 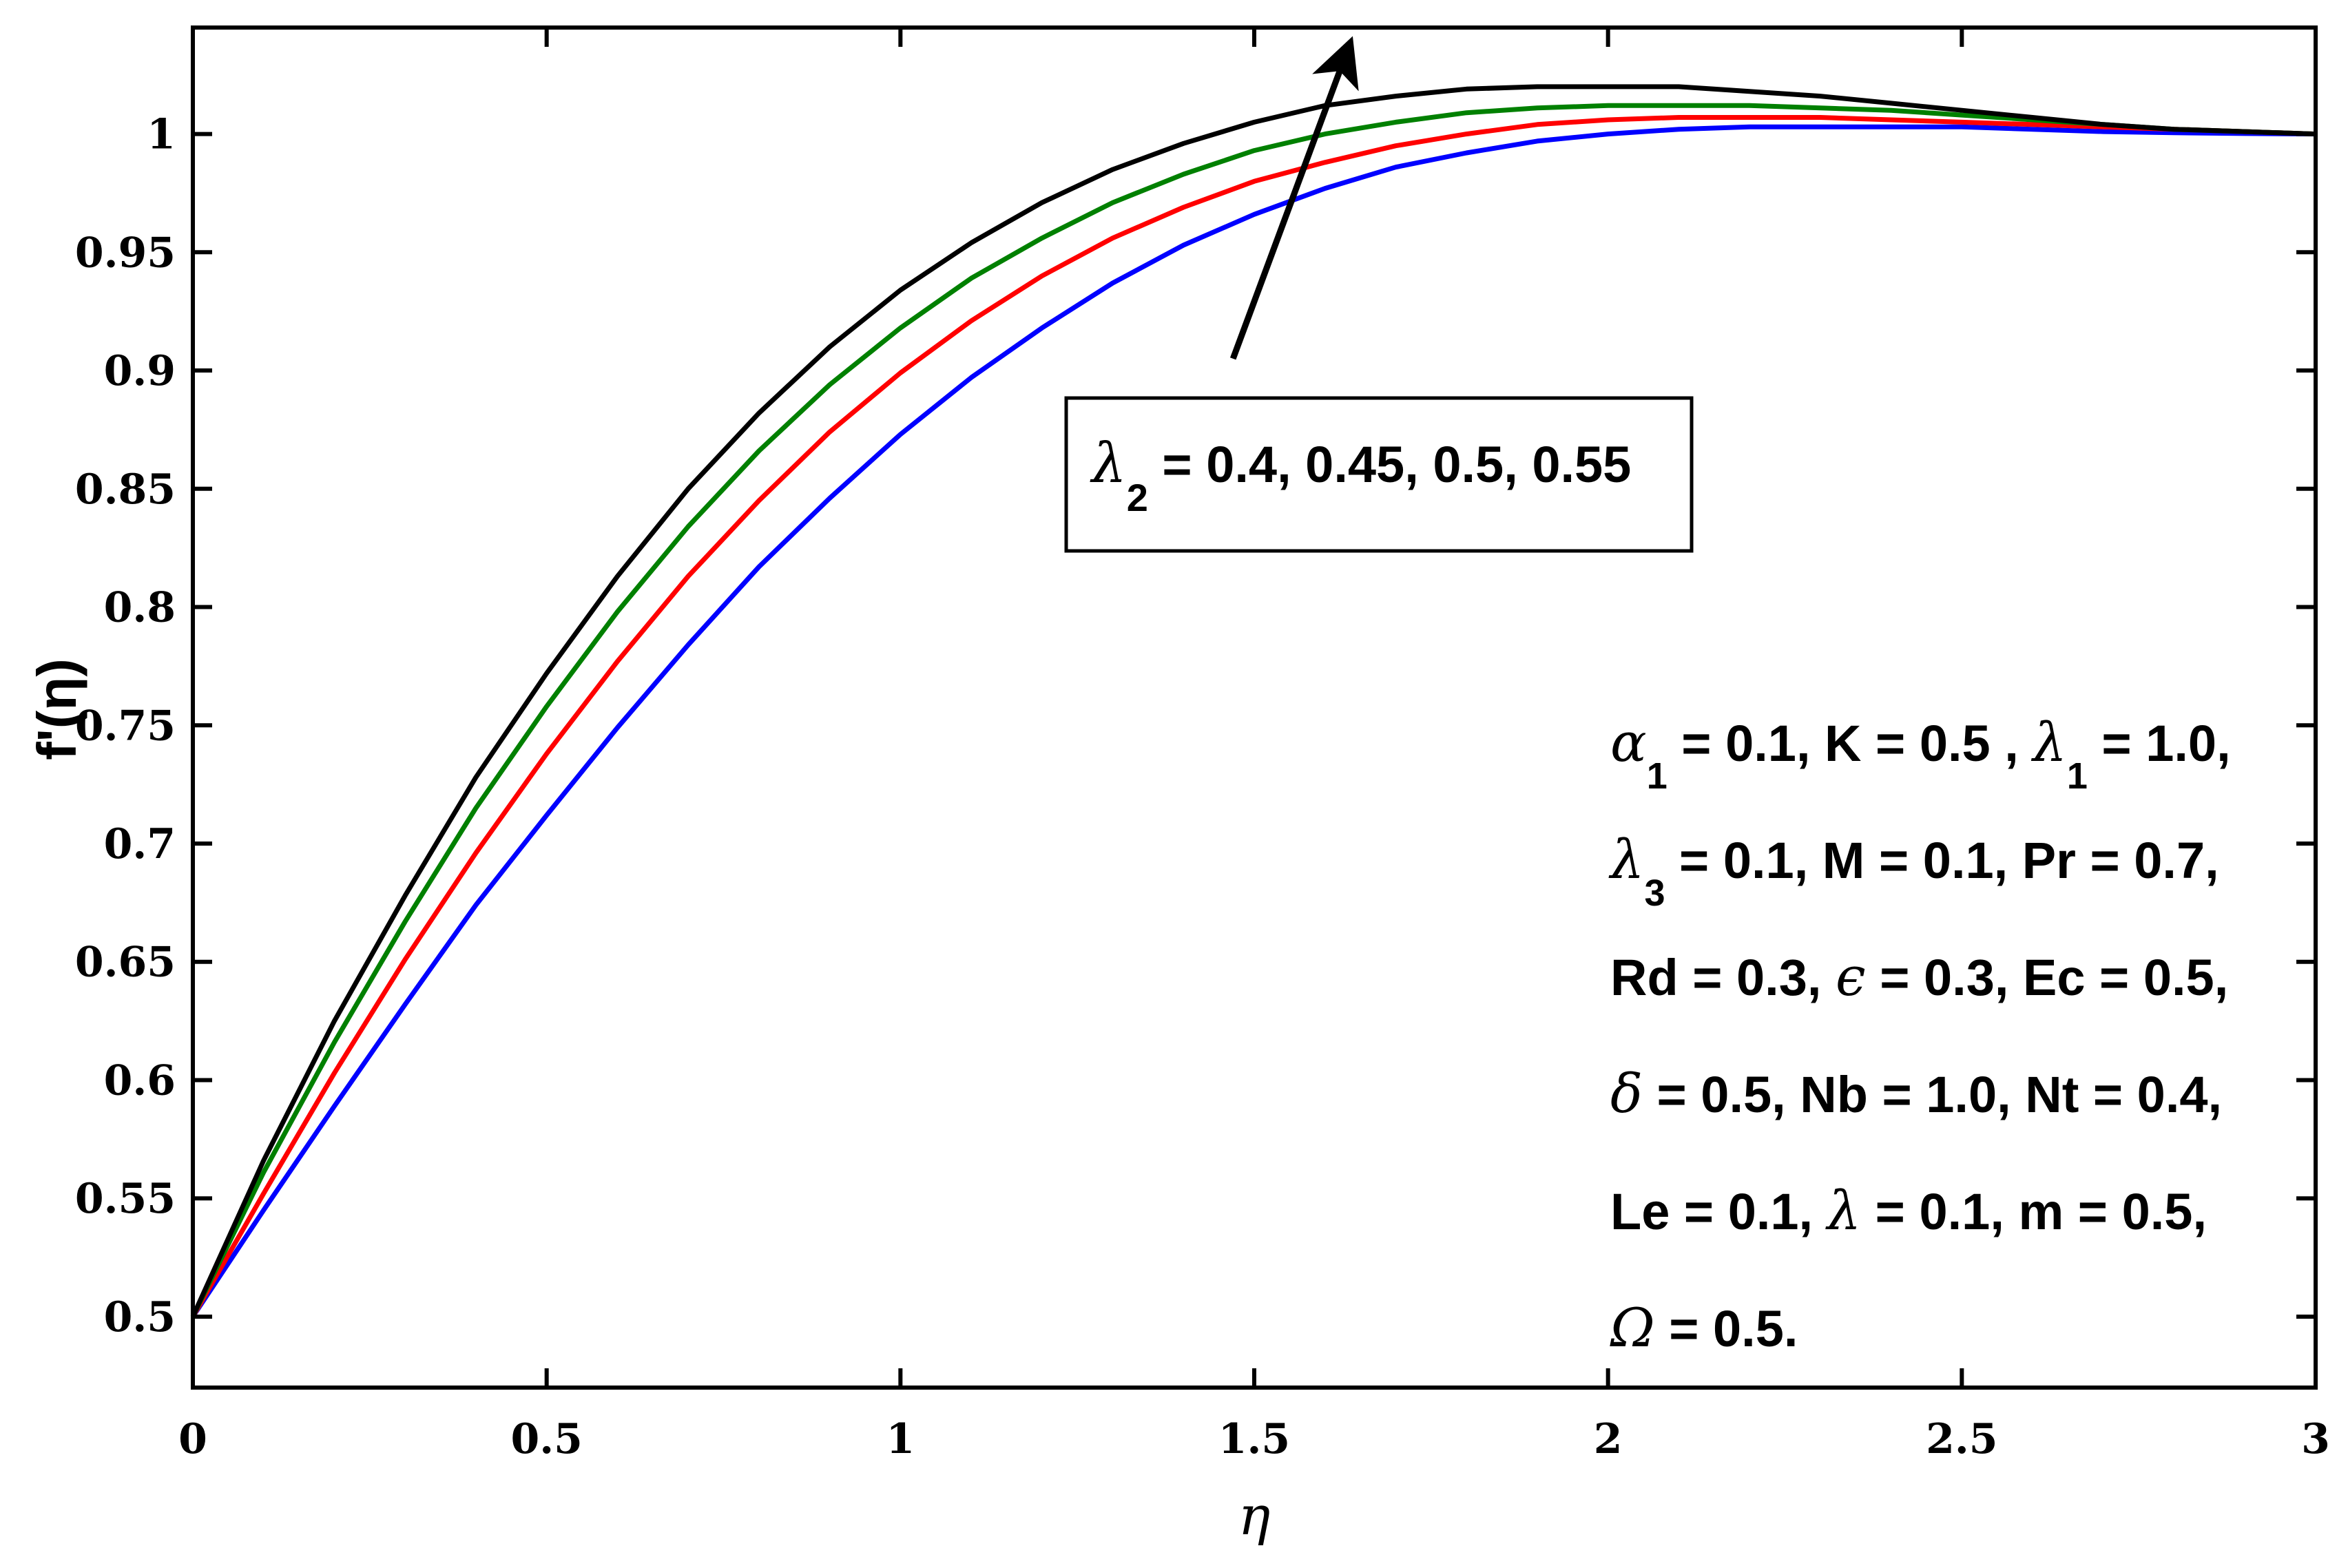 I want to click on param-line-6: Ω = 0.5., so click(x=1704, y=1328).